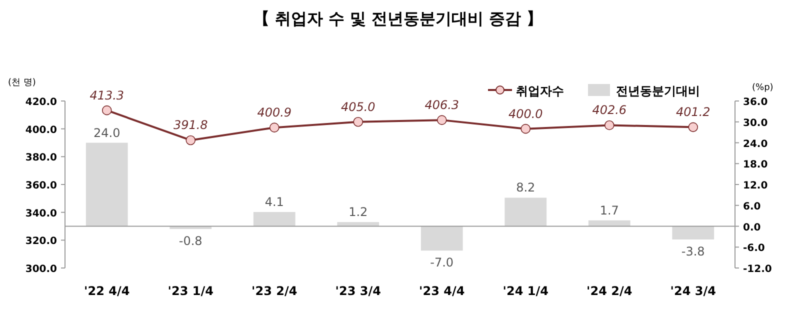 This screenshot has height=320, width=796. What do you see at coordinates (107, 95) in the screenshot?
I see `data-label: 413.3` at bounding box center [107, 95].